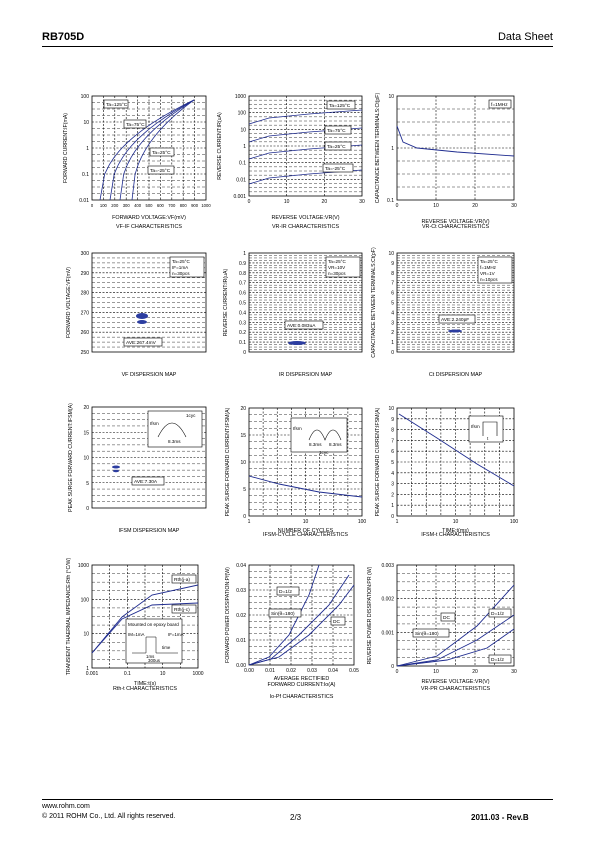 This screenshot has width=595, height=842. What do you see at coordinates (456, 450) in the screenshot?
I see `ifsm-t-curve` at bounding box center [456, 450].